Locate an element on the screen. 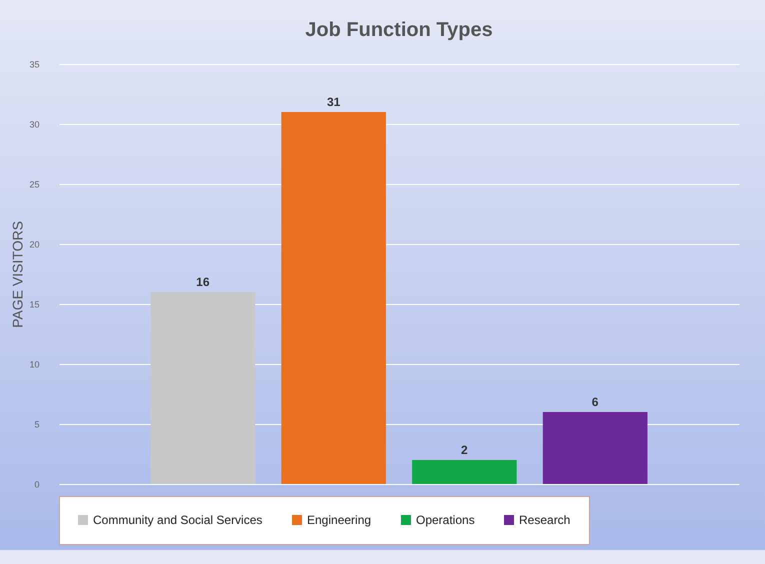 This screenshot has height=564, width=765. y-axis-title: PAGE VISITORS is located at coordinates (17, 274).